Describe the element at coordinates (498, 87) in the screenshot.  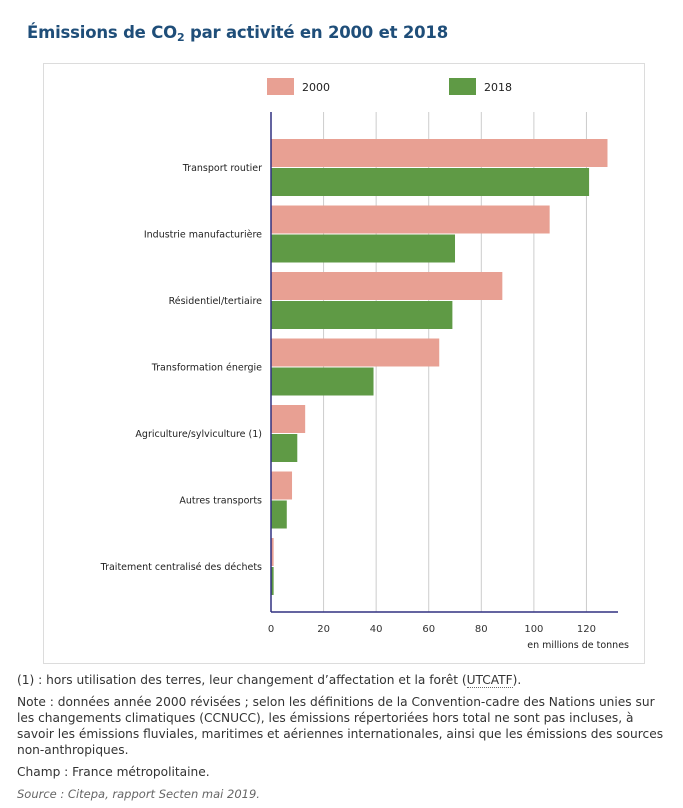
I see `legend-label-2018: 2018` at that location.